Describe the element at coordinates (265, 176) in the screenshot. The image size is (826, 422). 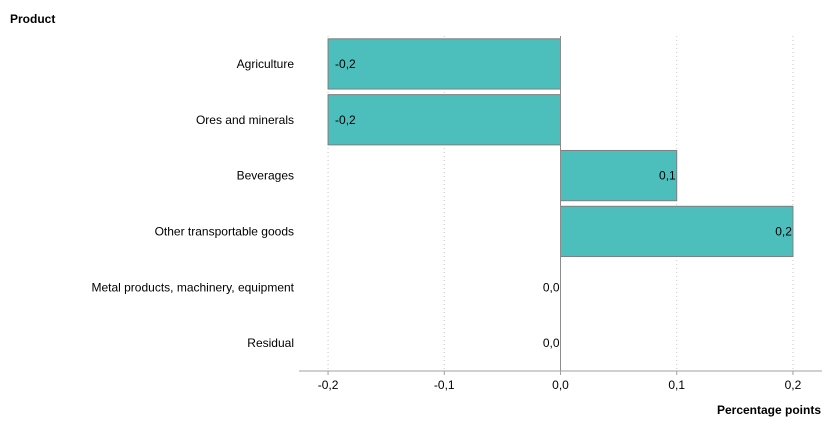
I see `category-label: Beverages` at that location.